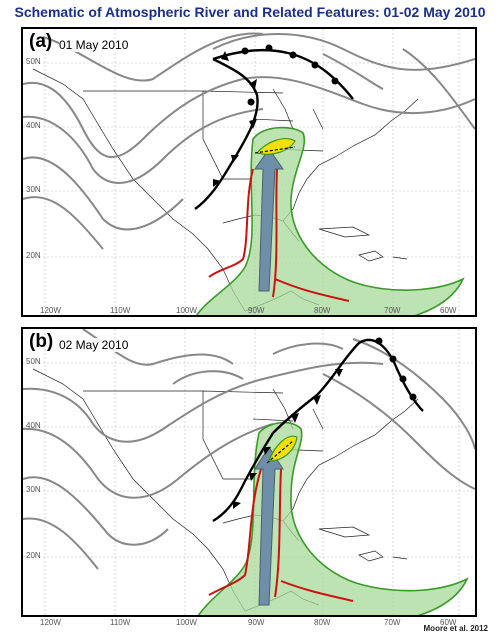  Describe the element at coordinates (33, 555) in the screenshot. I see `lat-label-b-20n: 20N` at that location.